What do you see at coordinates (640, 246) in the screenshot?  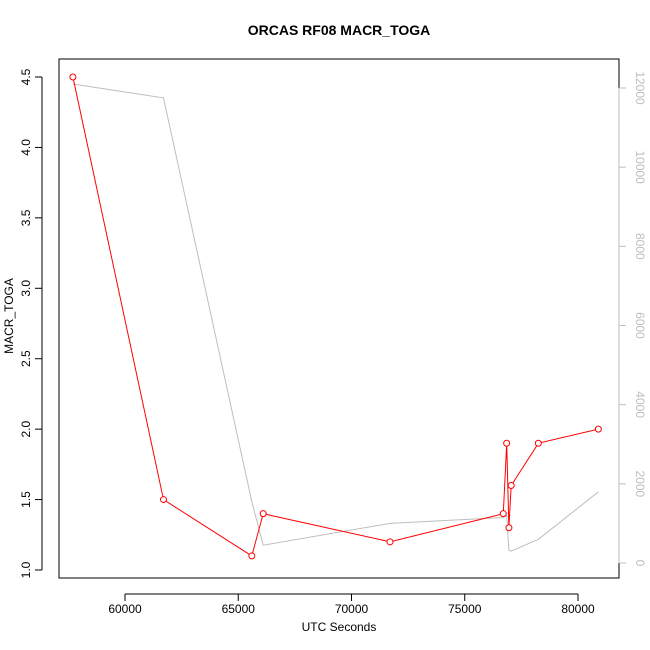 I see `right-tick-label: 8000` at bounding box center [640, 246].